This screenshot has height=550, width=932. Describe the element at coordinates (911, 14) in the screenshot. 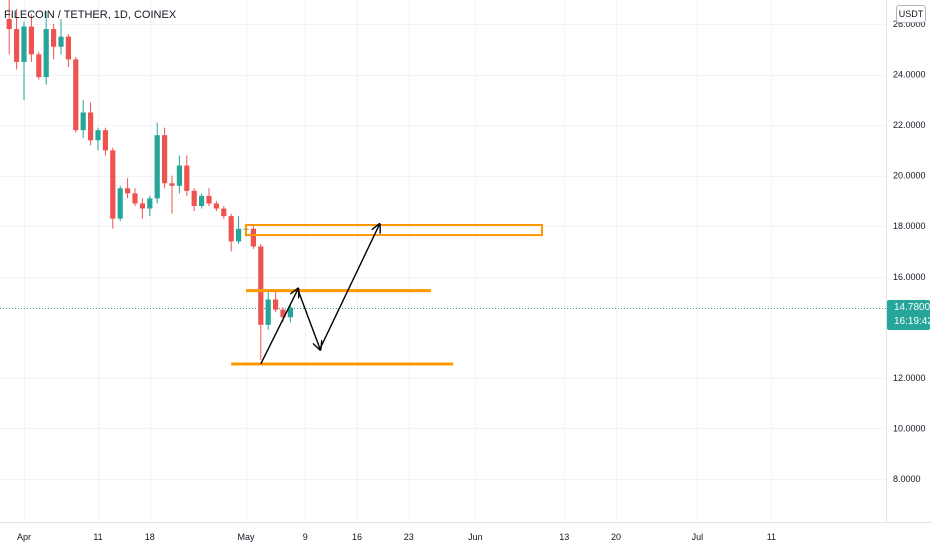

I see `currency-unit-badge: USDT` at that location.